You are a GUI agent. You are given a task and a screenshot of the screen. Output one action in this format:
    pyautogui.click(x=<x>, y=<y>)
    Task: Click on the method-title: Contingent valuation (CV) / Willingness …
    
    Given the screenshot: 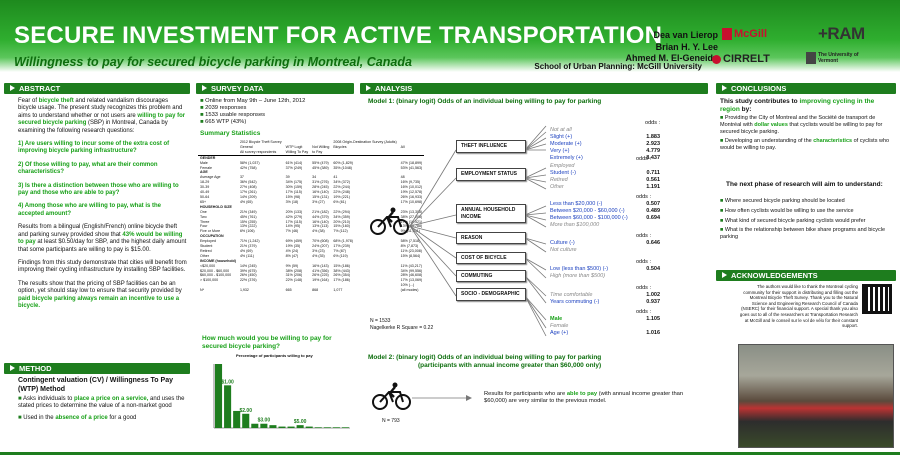 What is the action you would take?
    pyautogui.click(x=95, y=385)
    